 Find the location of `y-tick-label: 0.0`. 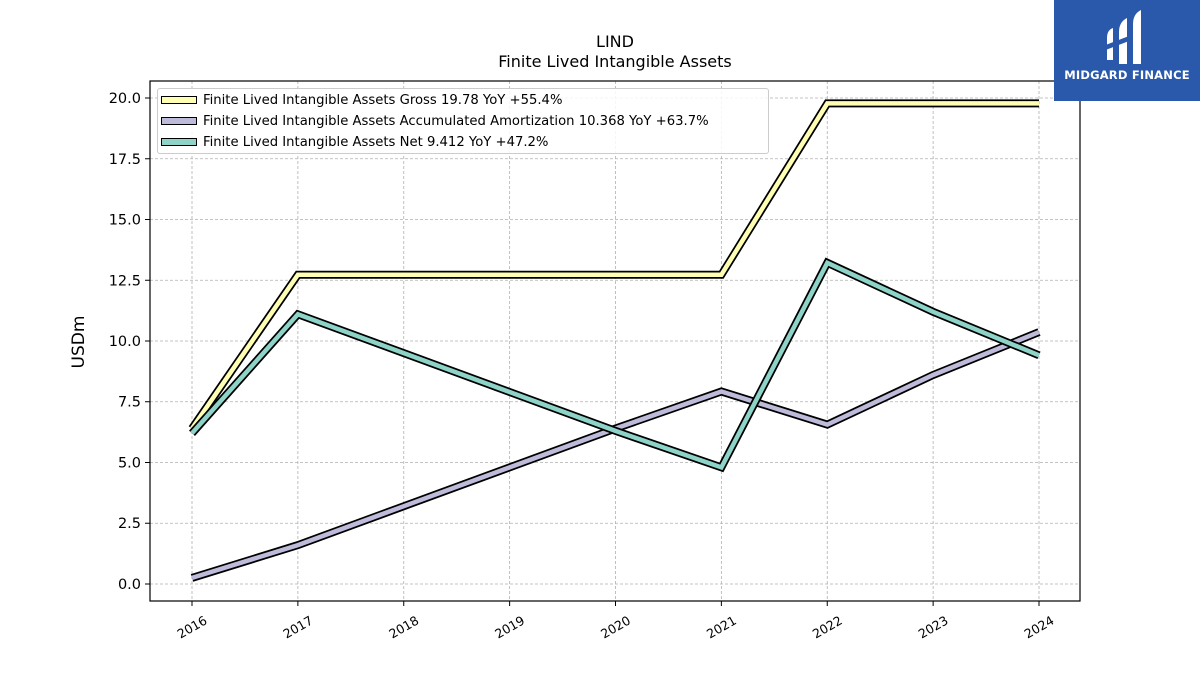

y-tick-label: 0.0 is located at coordinates (129, 585).